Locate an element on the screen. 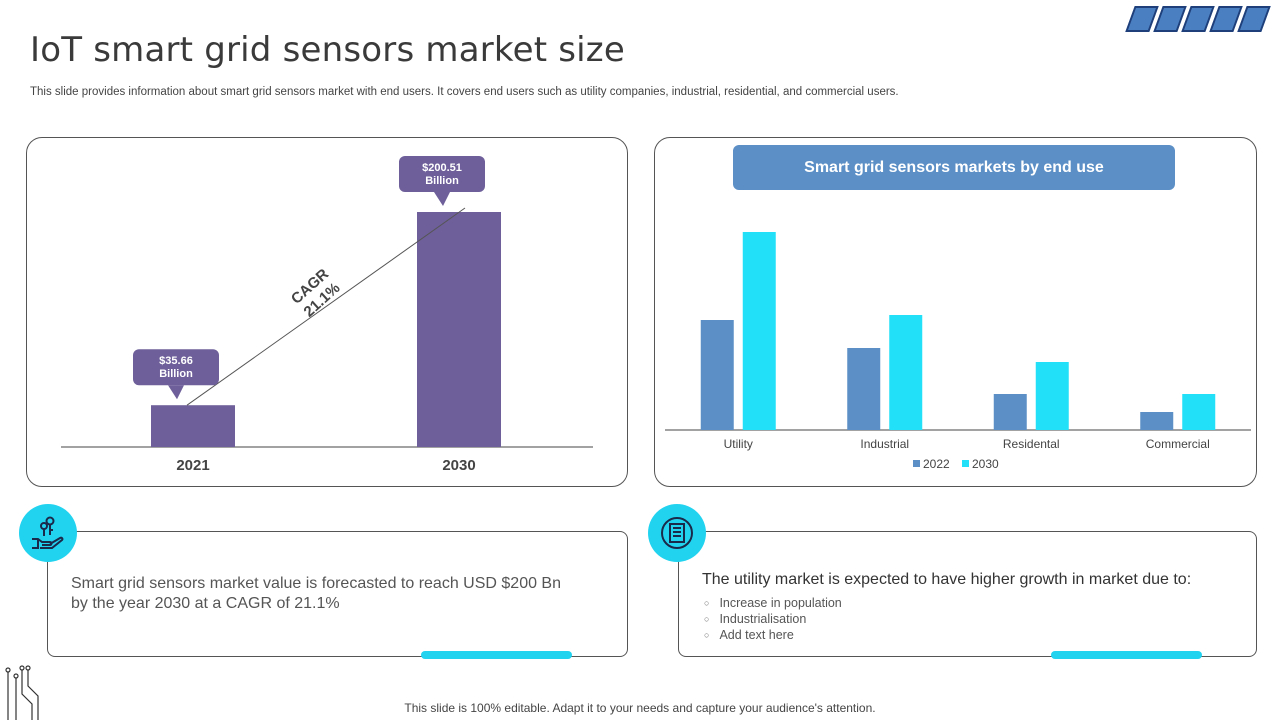 The width and height of the screenshot is (1280, 720). bar-commercial-2030 is located at coordinates (1199, 412).